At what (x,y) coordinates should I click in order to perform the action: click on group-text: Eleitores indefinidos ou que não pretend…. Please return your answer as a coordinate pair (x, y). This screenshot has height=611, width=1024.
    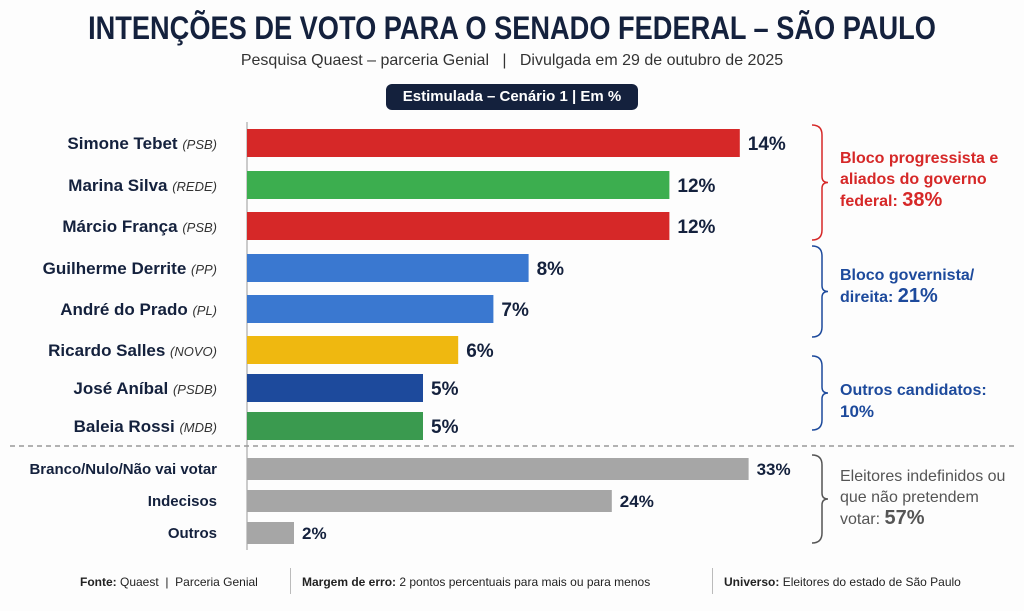
    Looking at the image, I should click on (923, 498).